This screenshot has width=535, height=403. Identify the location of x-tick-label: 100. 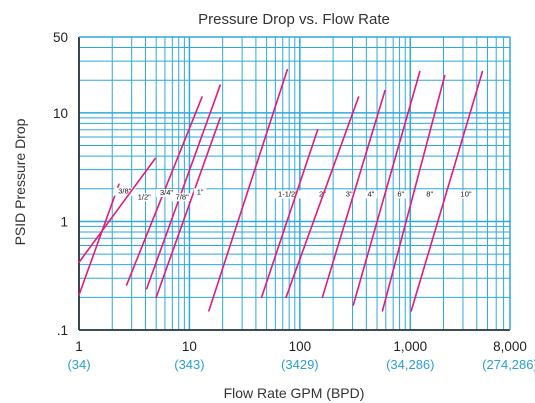
(300, 346).